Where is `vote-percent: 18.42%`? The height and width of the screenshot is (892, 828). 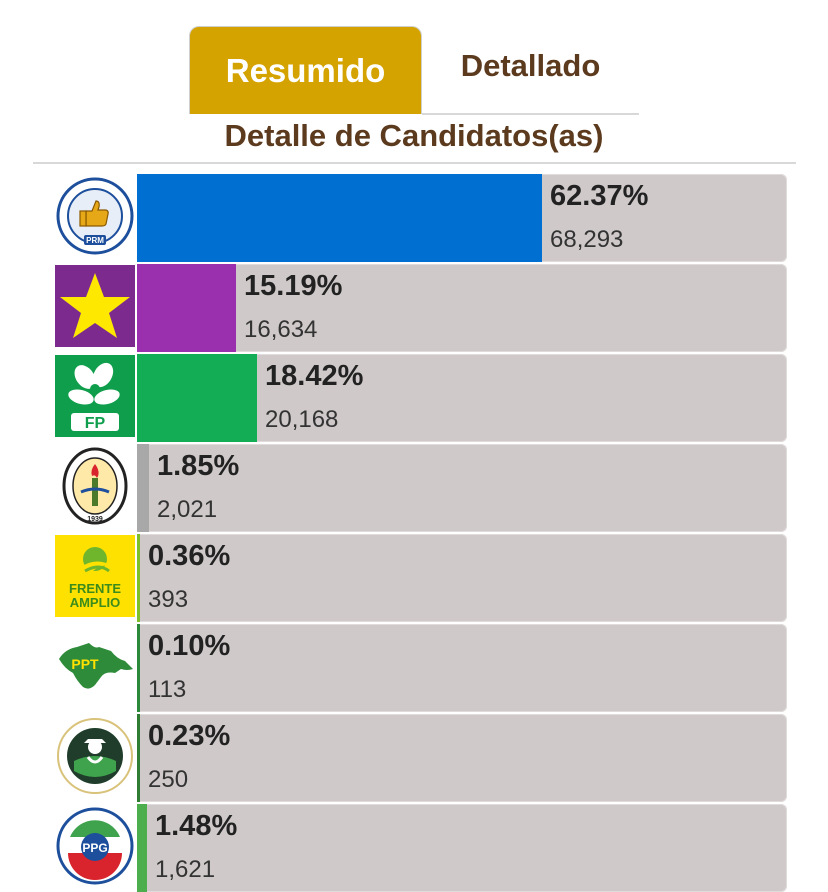 vote-percent: 18.42% is located at coordinates (314, 376).